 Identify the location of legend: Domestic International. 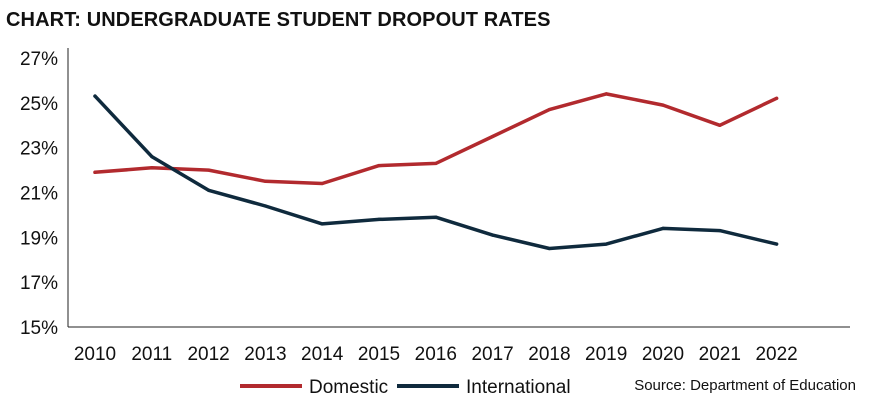
(405, 387).